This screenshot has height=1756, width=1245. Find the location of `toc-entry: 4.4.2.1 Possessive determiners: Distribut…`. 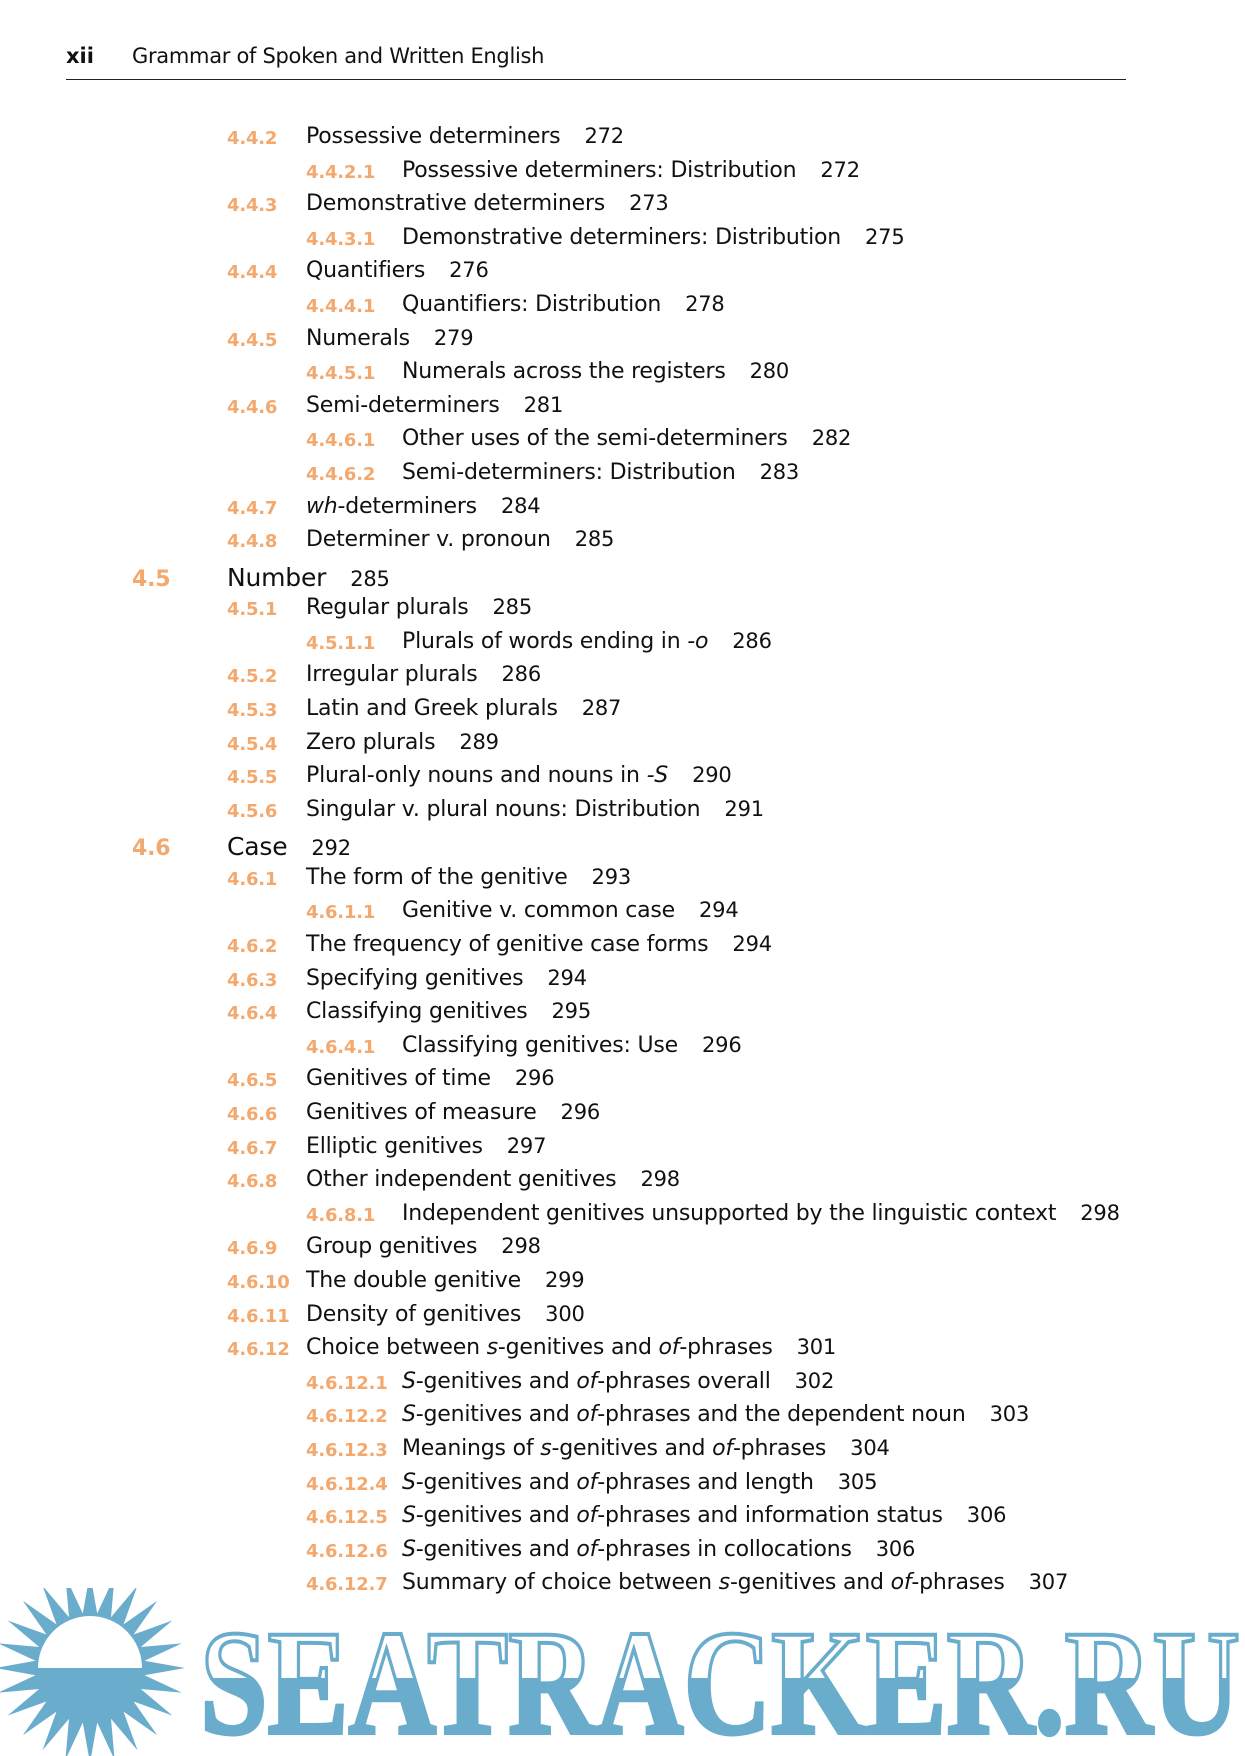

toc-entry: 4.4.2.1 Possessive determiners: Distribut… is located at coordinates (622, 175).